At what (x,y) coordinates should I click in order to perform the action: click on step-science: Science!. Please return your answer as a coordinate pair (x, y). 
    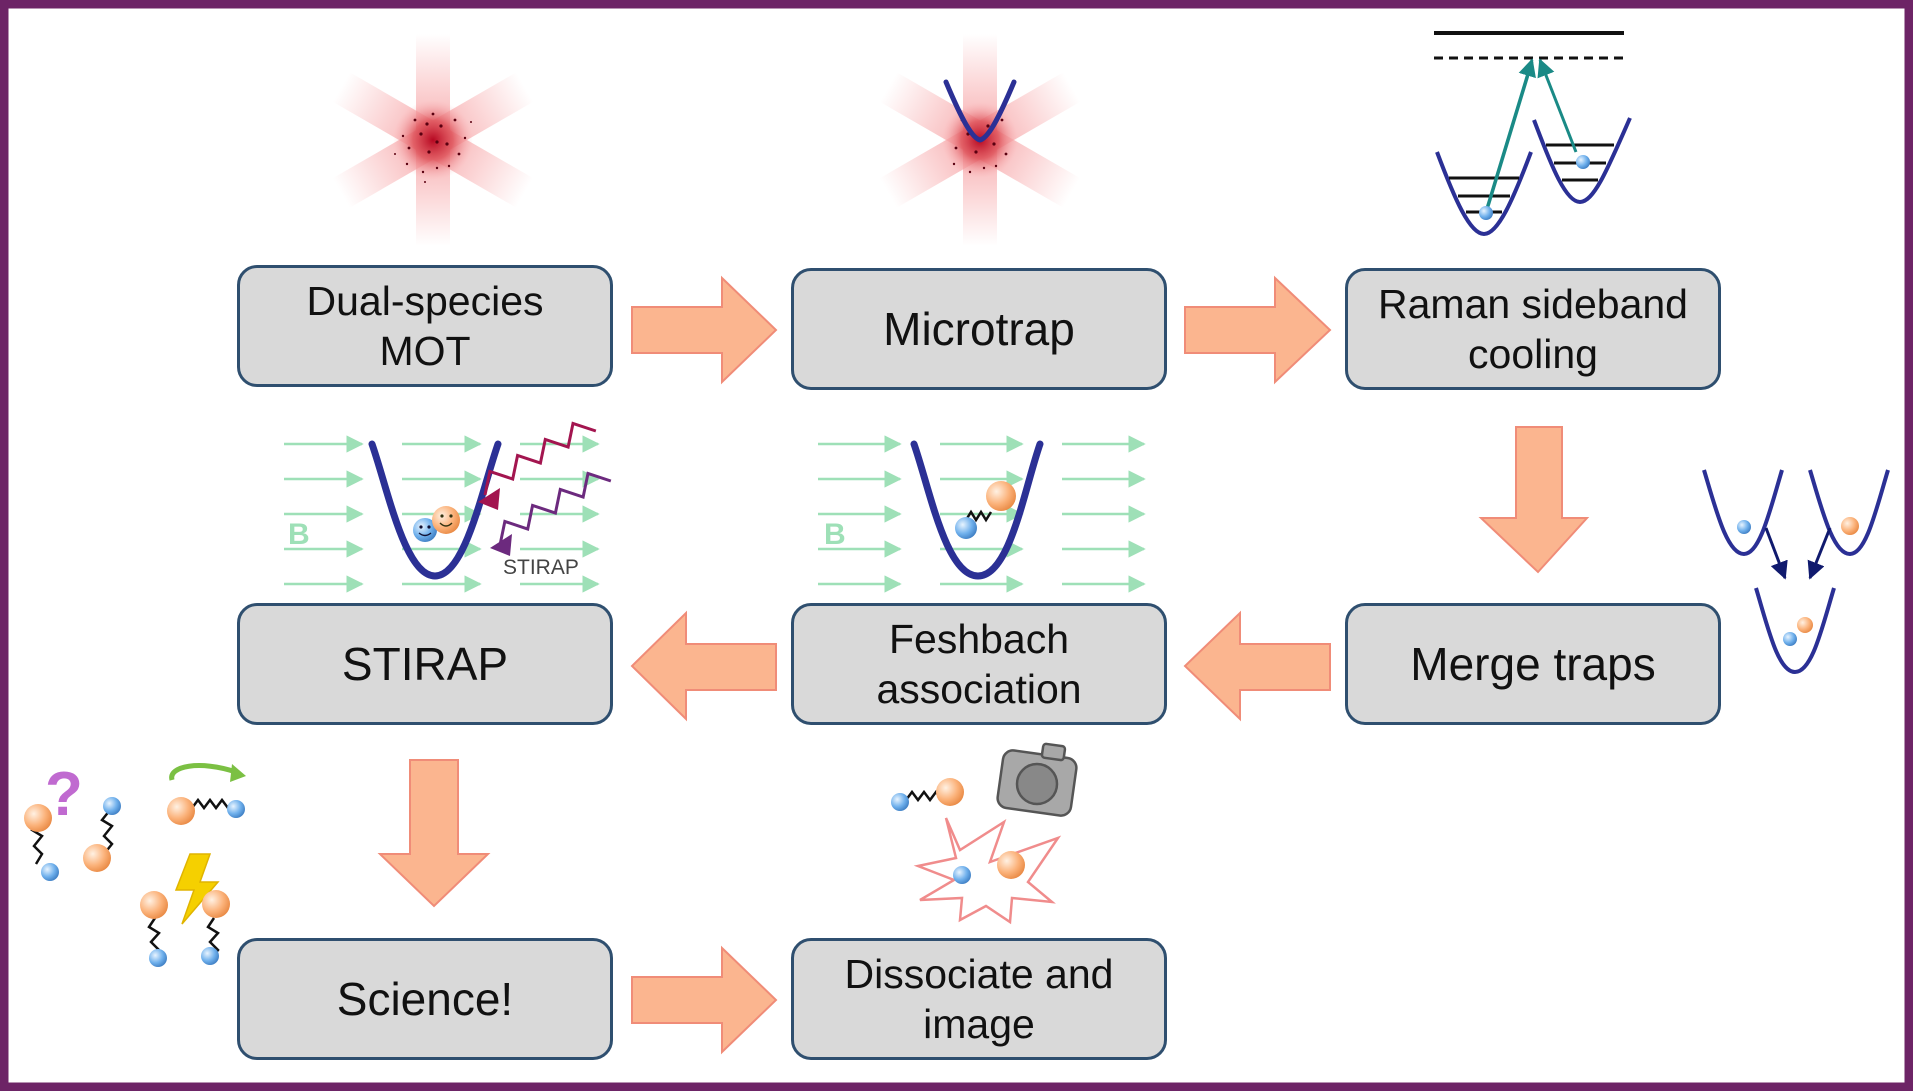
    Looking at the image, I should click on (425, 999).